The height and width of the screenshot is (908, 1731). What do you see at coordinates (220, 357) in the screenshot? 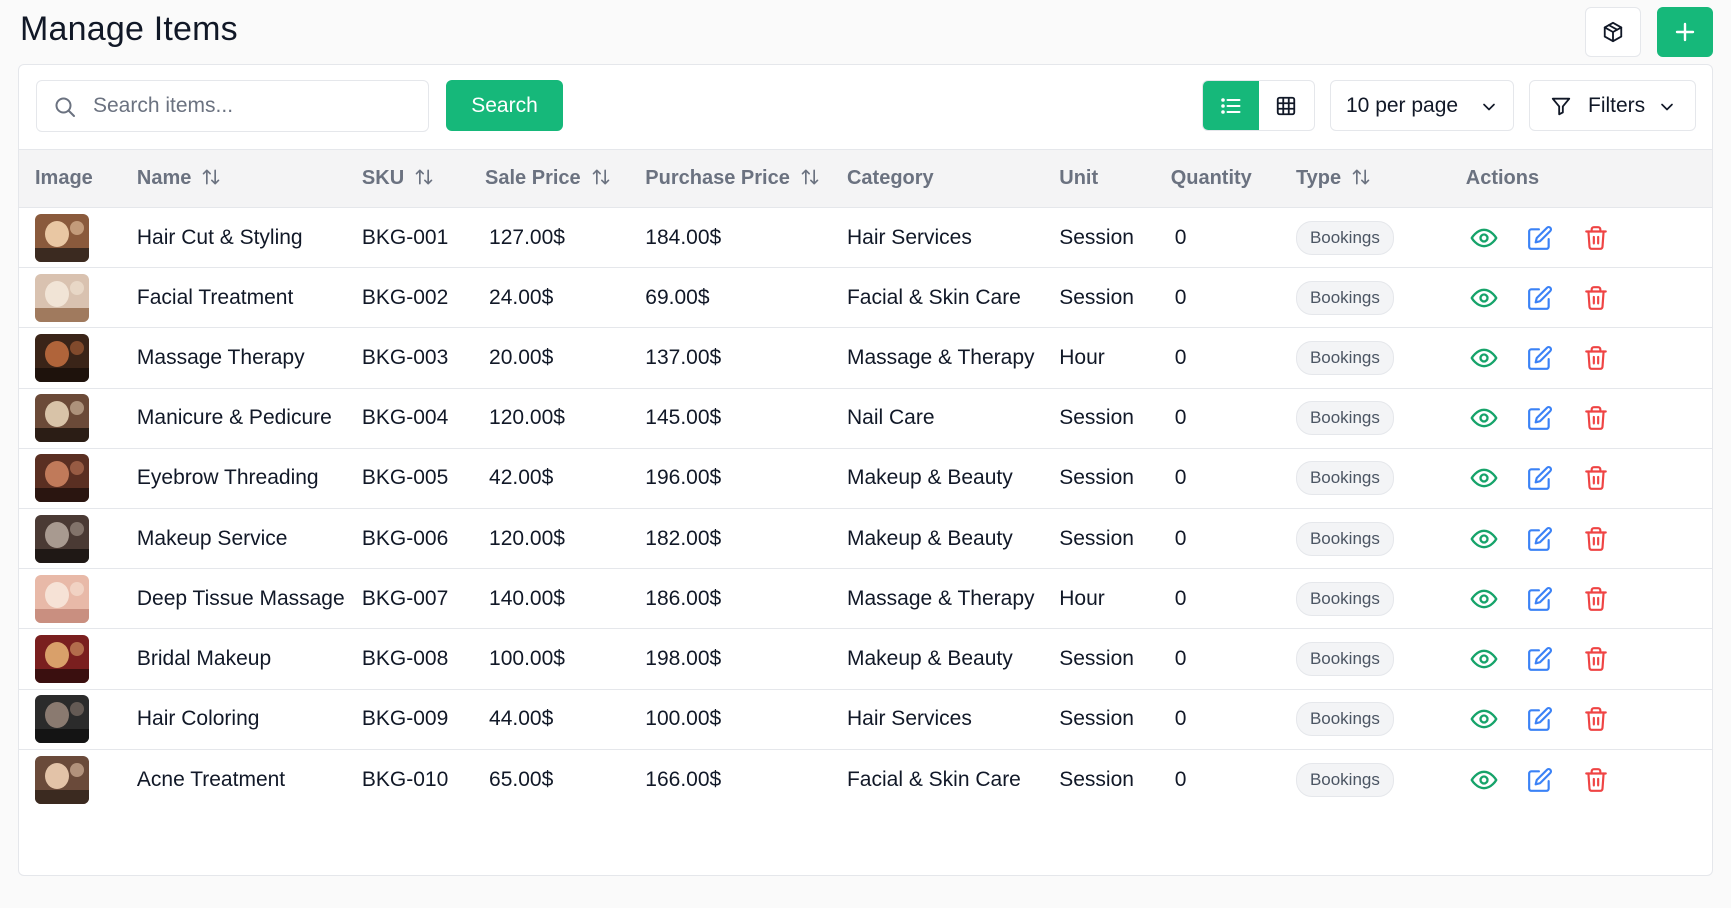
I see `name-cell: Massage Therapy` at bounding box center [220, 357].